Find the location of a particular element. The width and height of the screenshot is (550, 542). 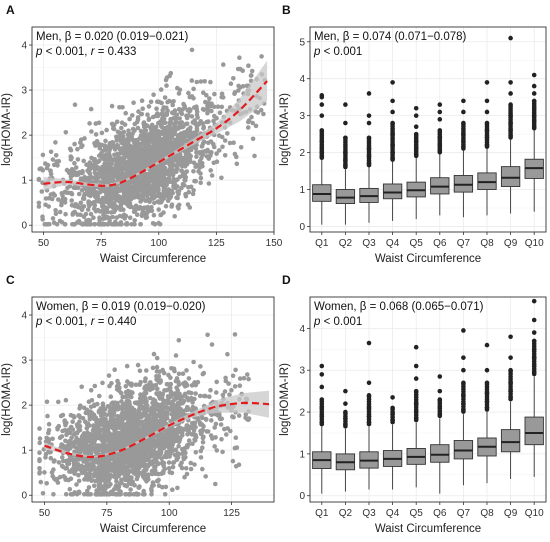

box-q7 is located at coordinates (463, 158).